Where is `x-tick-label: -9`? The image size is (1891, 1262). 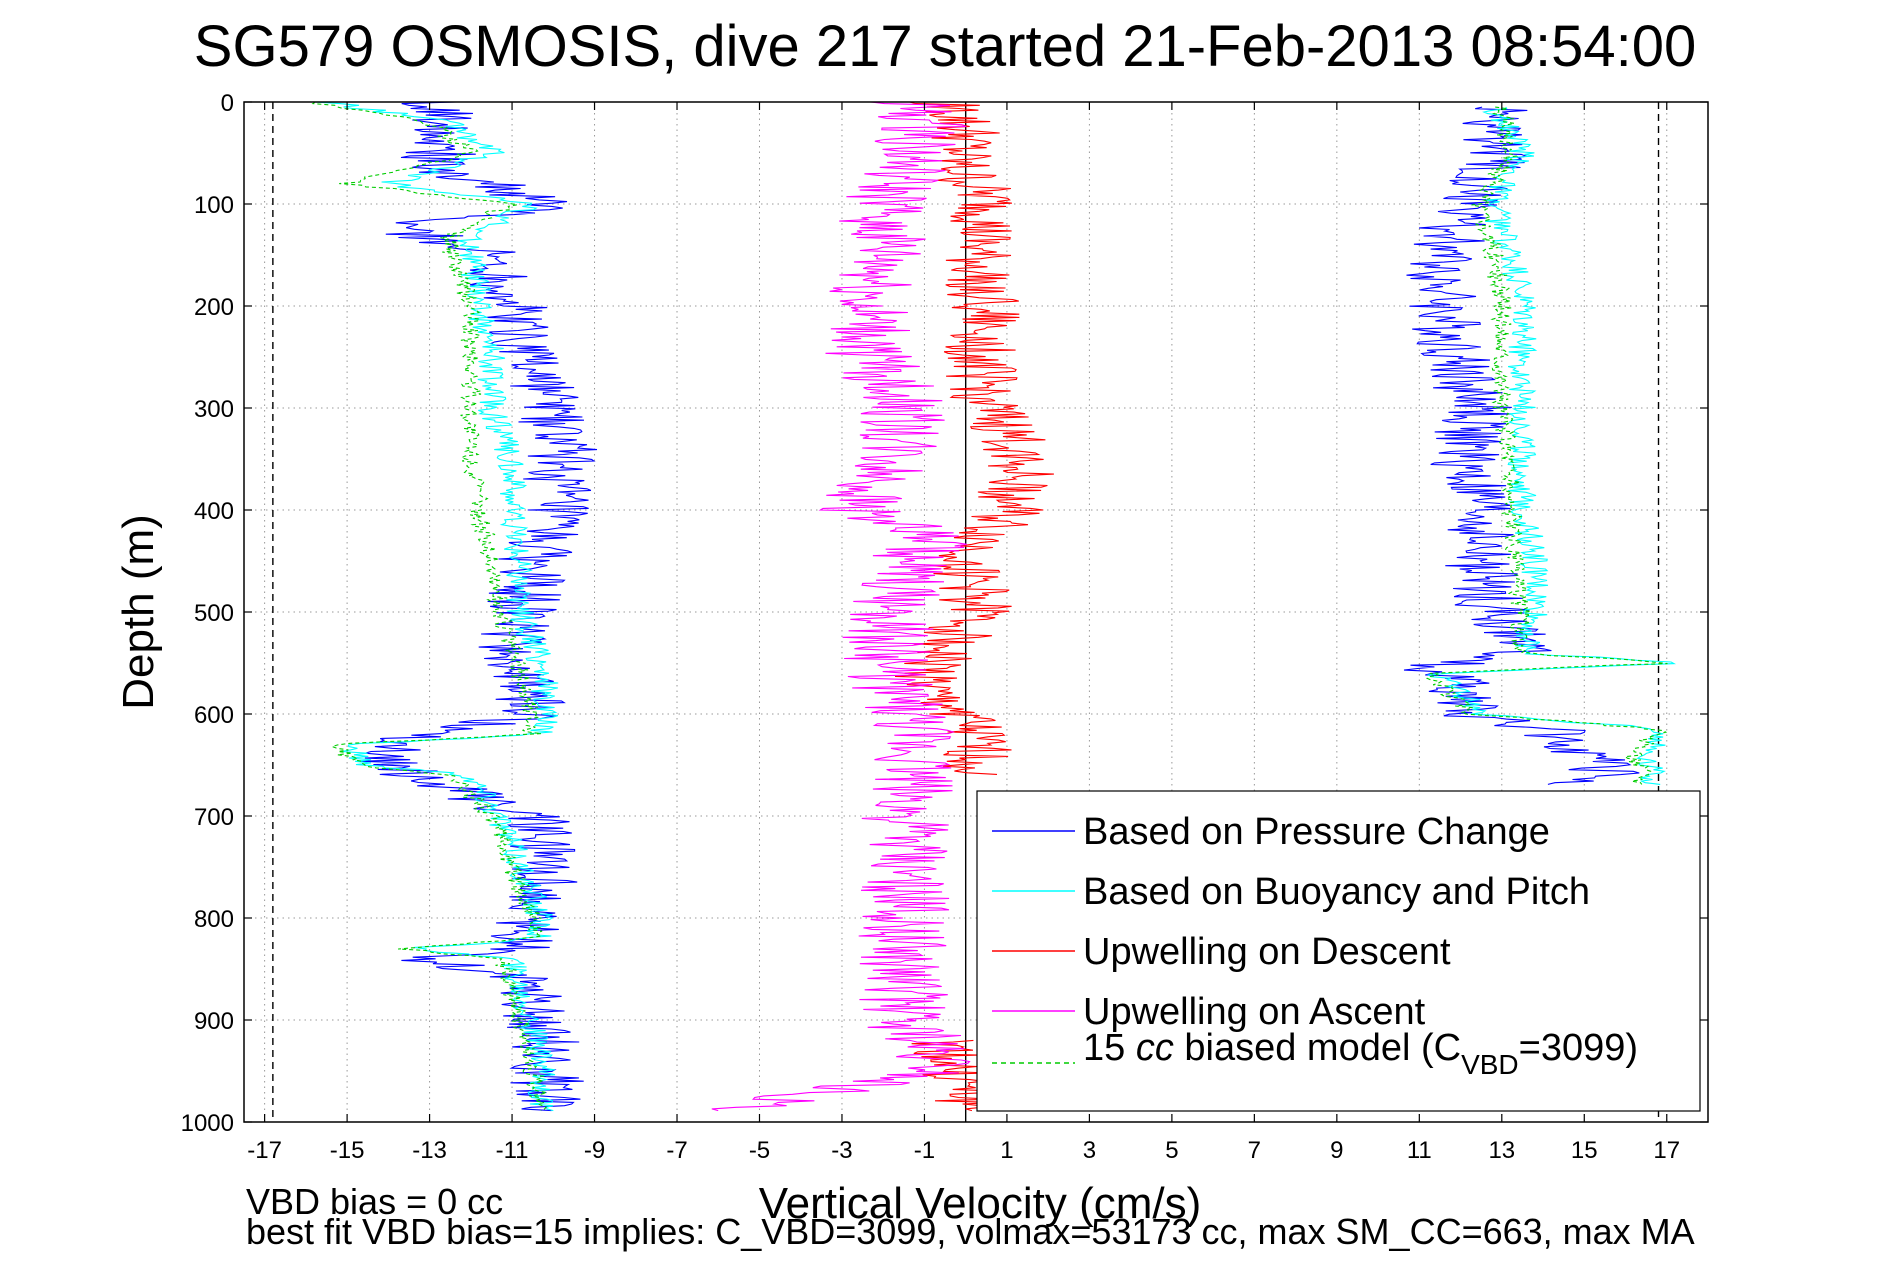
x-tick-label: -9 is located at coordinates (594, 1150).